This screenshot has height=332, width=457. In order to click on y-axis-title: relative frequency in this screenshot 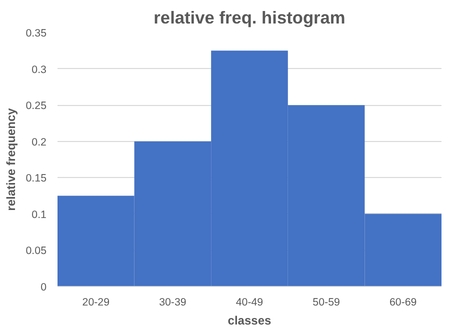, I will do `click(11, 159)`.